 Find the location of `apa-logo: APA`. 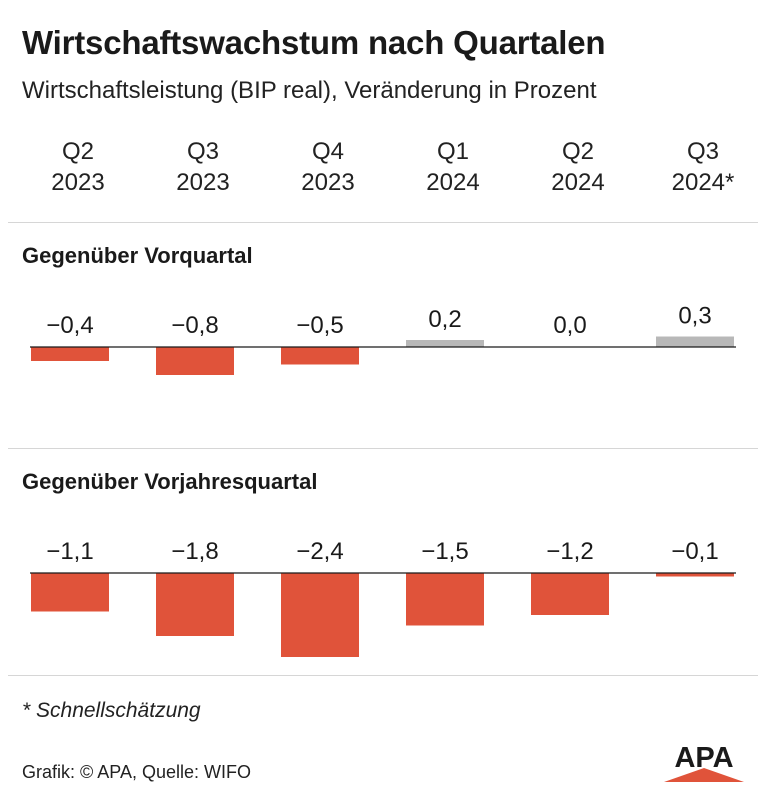

apa-logo: APA is located at coordinates (704, 762).